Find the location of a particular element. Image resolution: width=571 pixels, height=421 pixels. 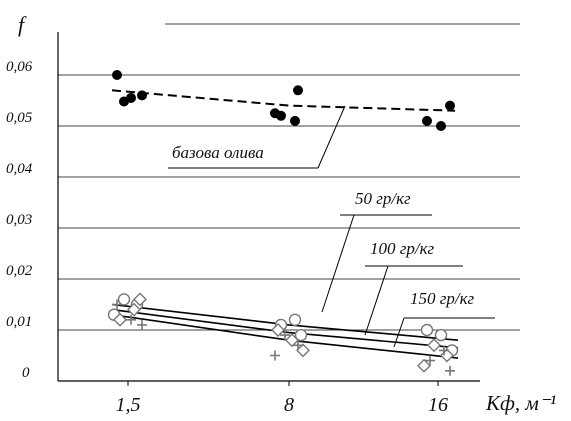

y-tick-labels: 0 0,01 0,02 0,03 0,04 0,05 0,06 is located at coordinates (19, 220).